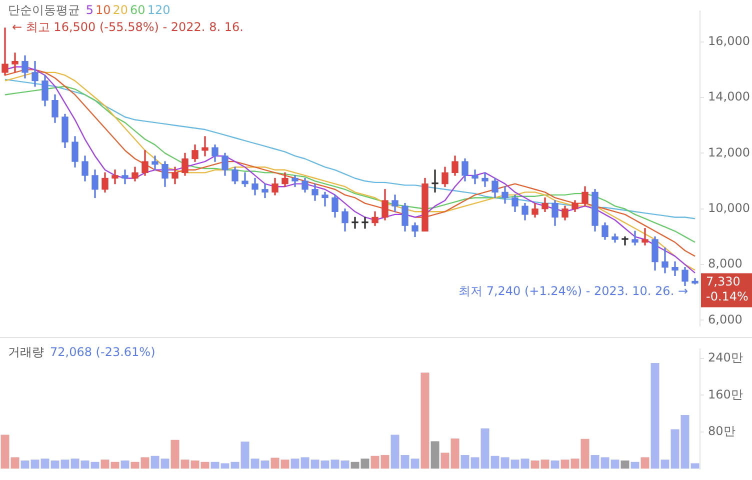 The image size is (752, 480). I want to click on y-tick-label: 14,000, so click(729, 97).